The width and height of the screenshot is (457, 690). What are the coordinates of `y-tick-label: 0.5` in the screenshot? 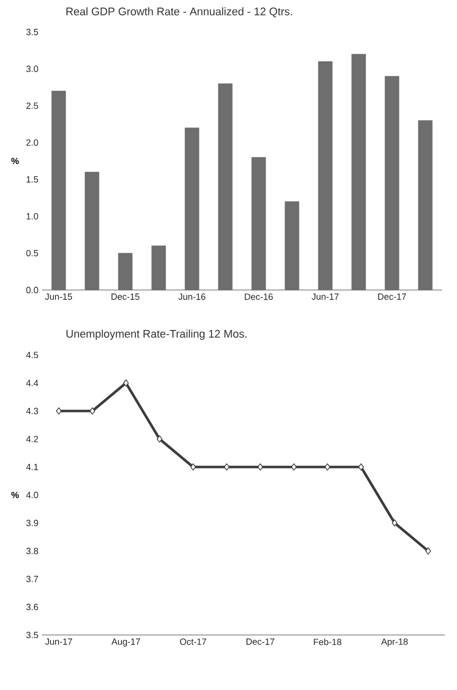 It's located at (32, 253).